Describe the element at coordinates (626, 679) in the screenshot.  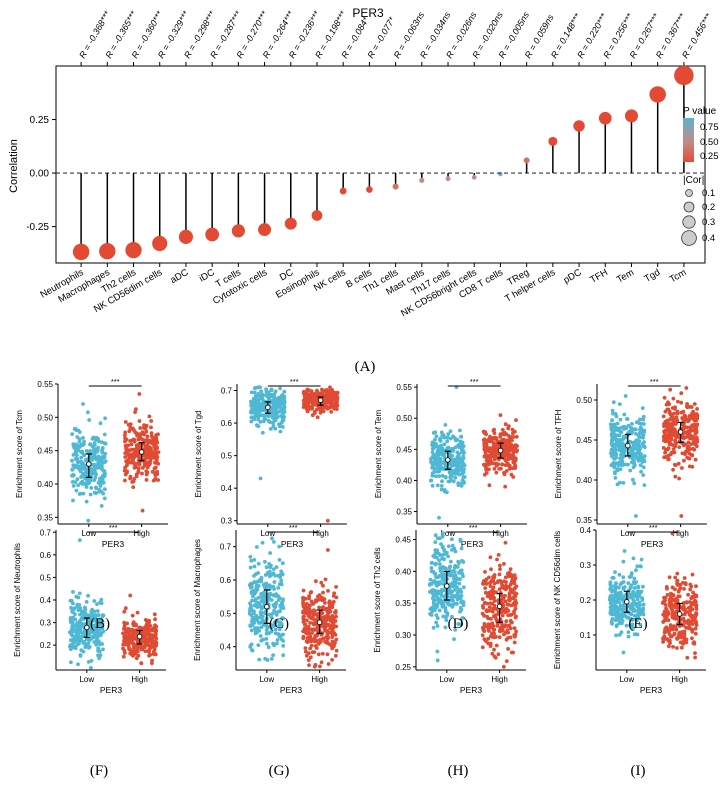
I see `xtick-label-low: Low` at that location.